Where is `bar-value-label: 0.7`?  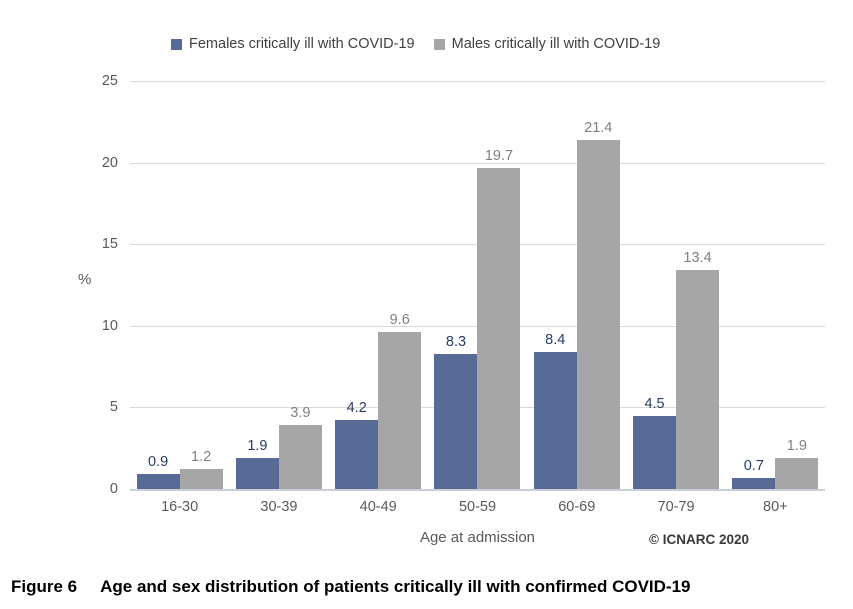 bar-value-label: 0.7 is located at coordinates (753, 465).